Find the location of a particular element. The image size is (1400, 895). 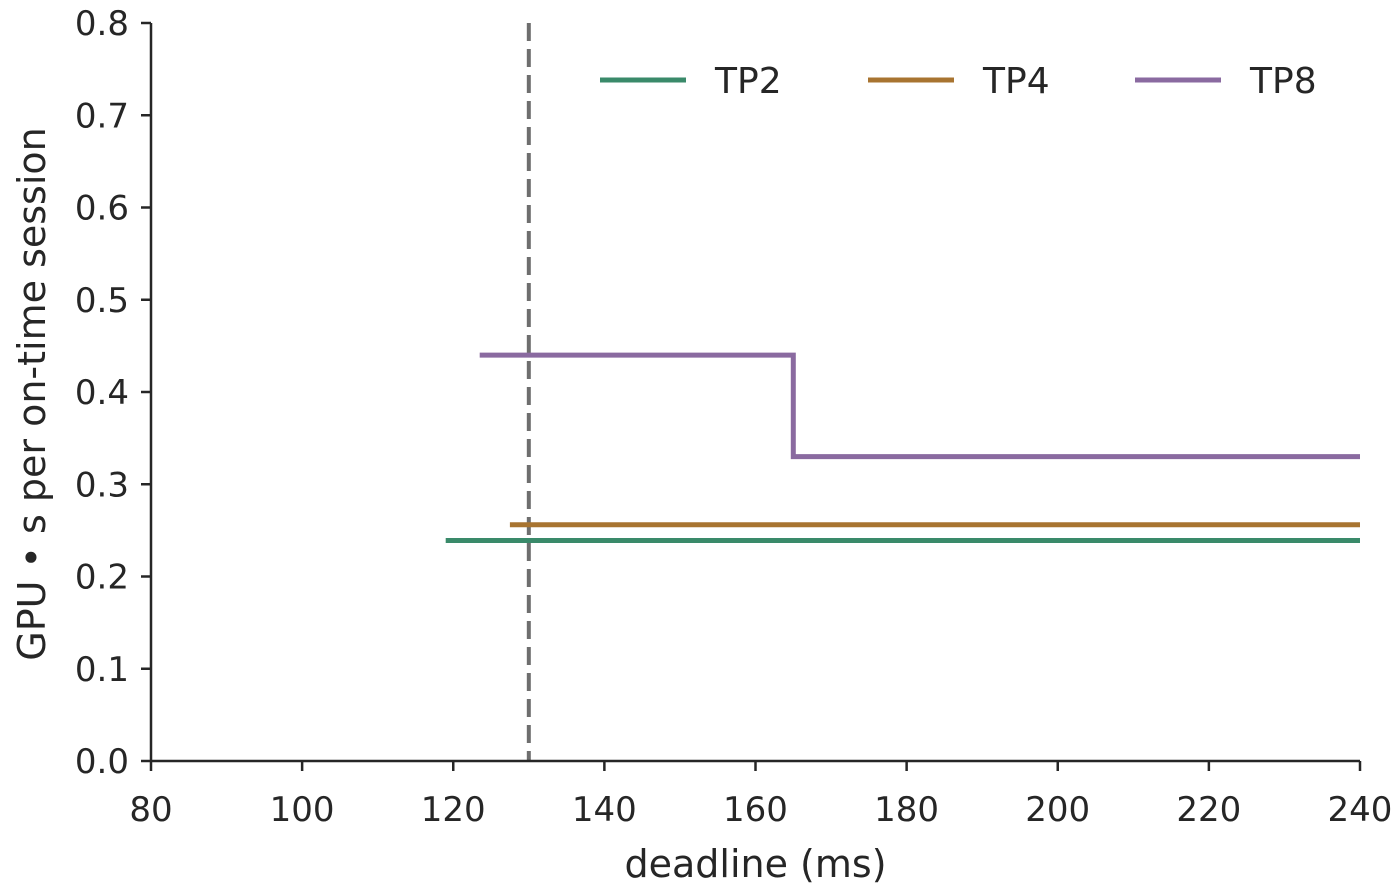

legend-label: TP2 is located at coordinates (748, 81).